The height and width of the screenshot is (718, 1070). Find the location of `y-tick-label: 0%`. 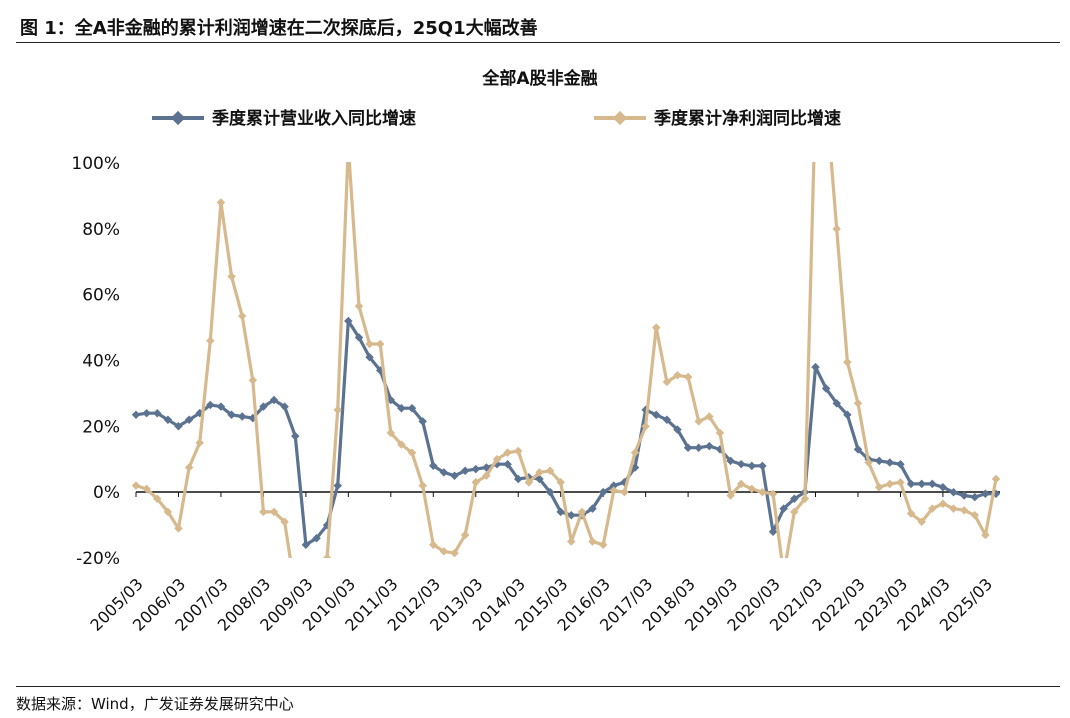

y-tick-label: 0% is located at coordinates (106, 493).